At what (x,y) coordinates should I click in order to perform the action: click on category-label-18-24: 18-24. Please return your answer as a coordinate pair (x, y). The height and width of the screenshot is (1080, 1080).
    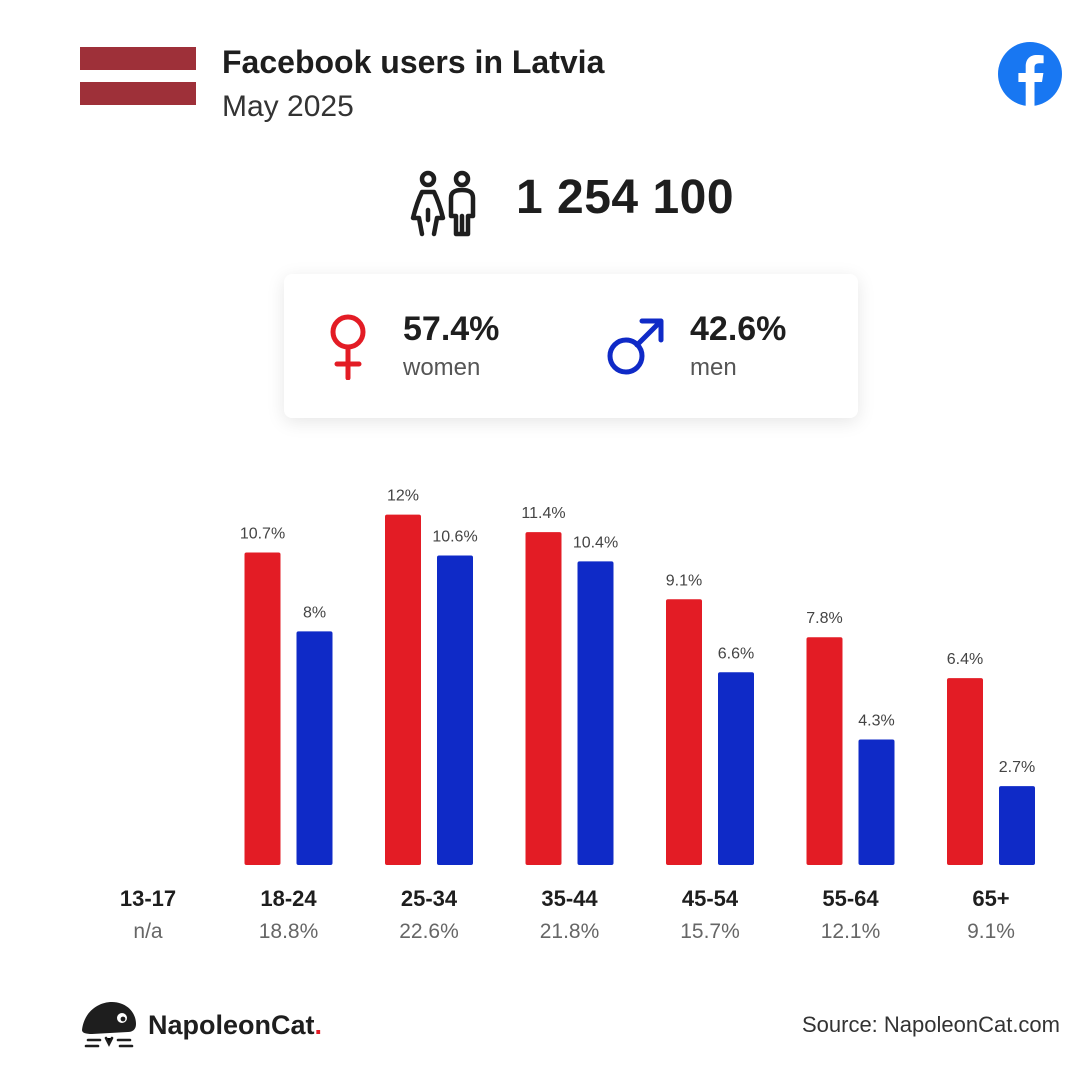
    Looking at the image, I should click on (288, 898).